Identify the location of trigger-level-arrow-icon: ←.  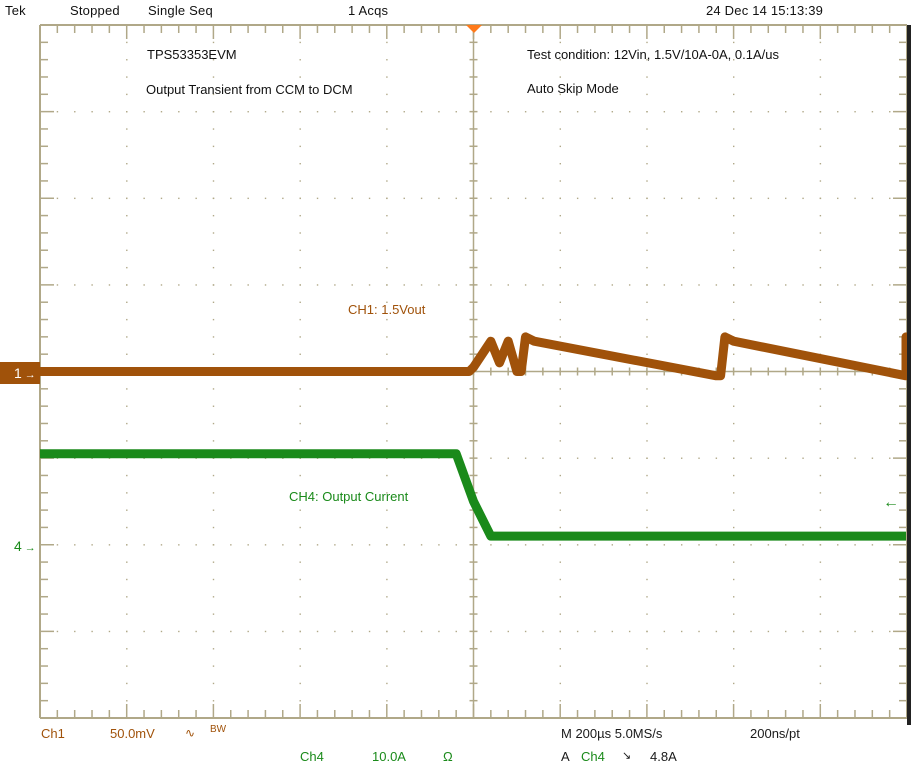
(891, 502).